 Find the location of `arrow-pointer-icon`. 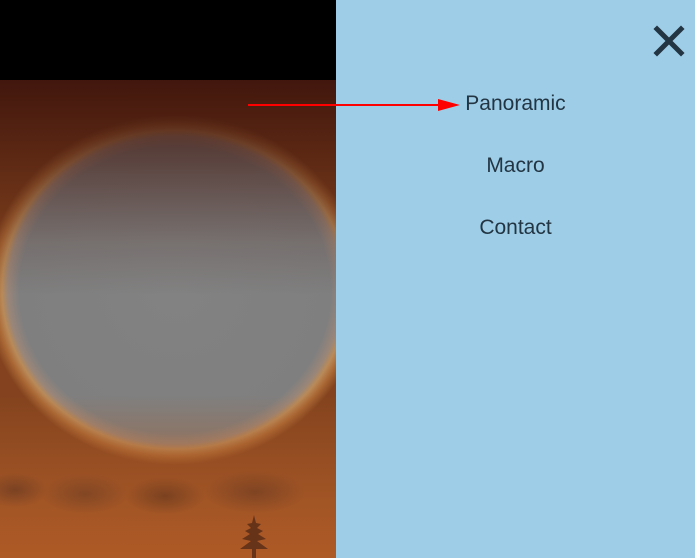

arrow-pointer-icon is located at coordinates (354, 105).